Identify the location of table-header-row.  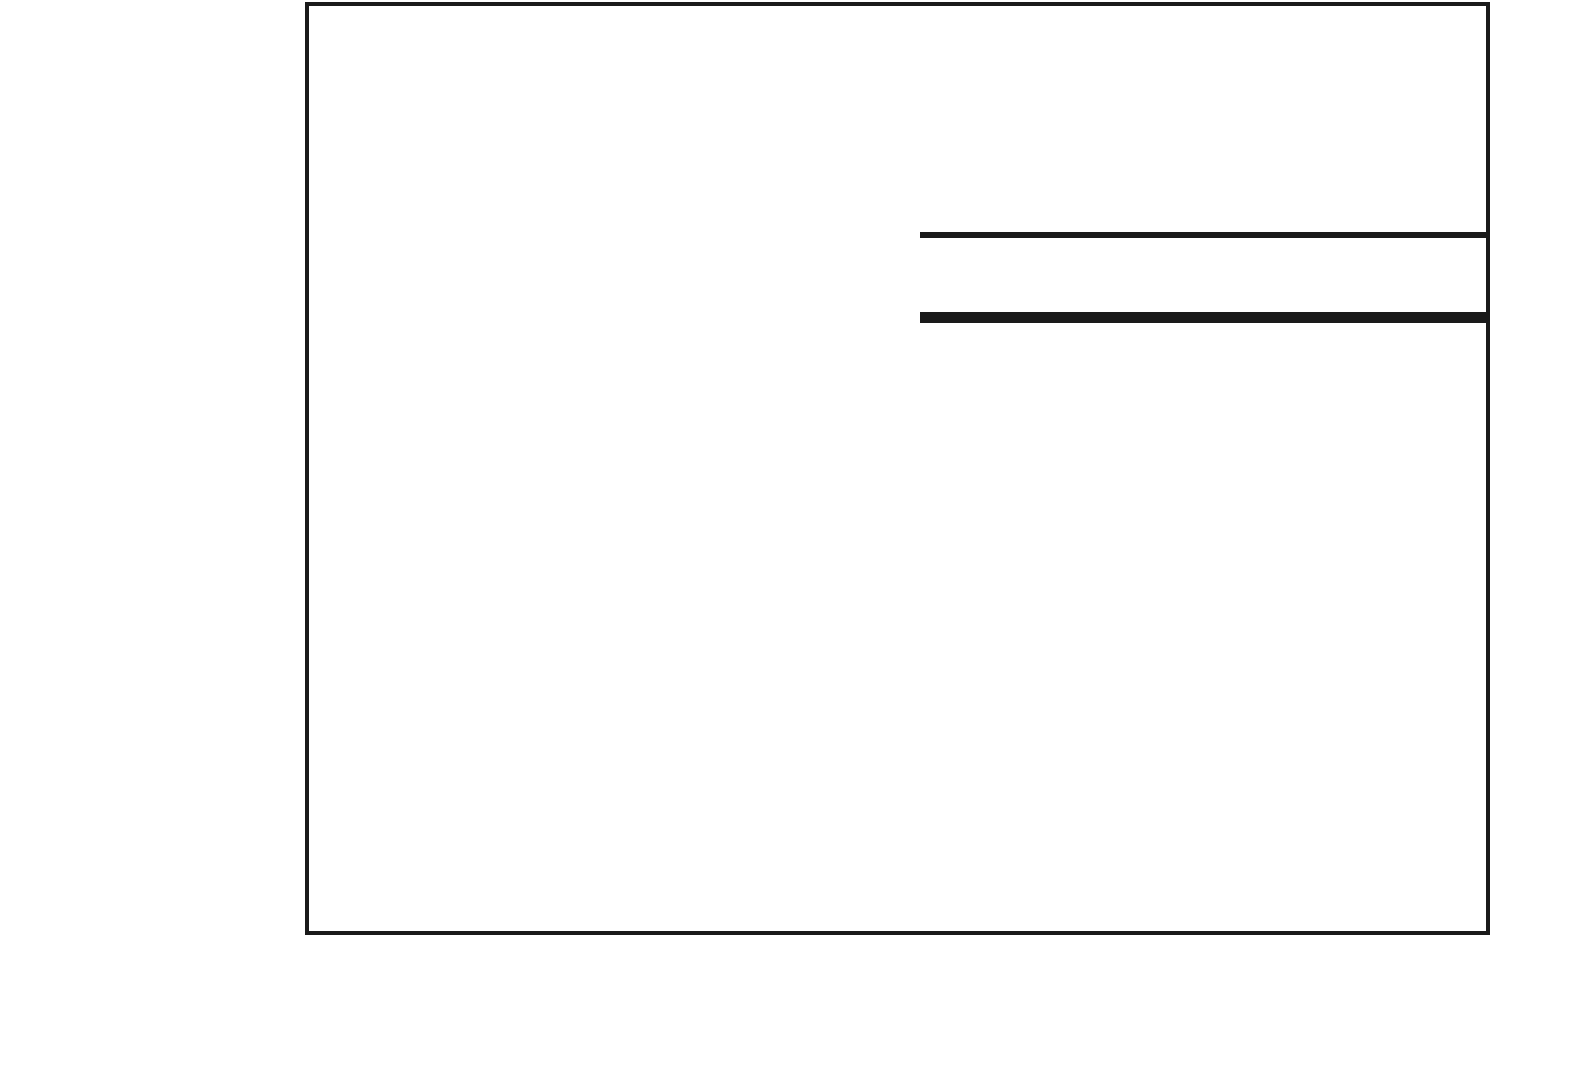
(1203, 275).